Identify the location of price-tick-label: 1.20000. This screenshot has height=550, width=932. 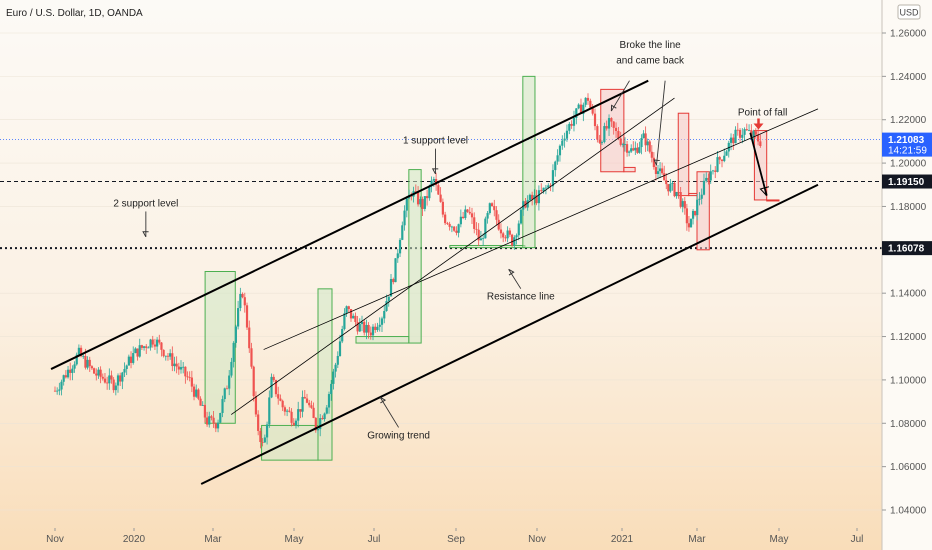
(908, 164).